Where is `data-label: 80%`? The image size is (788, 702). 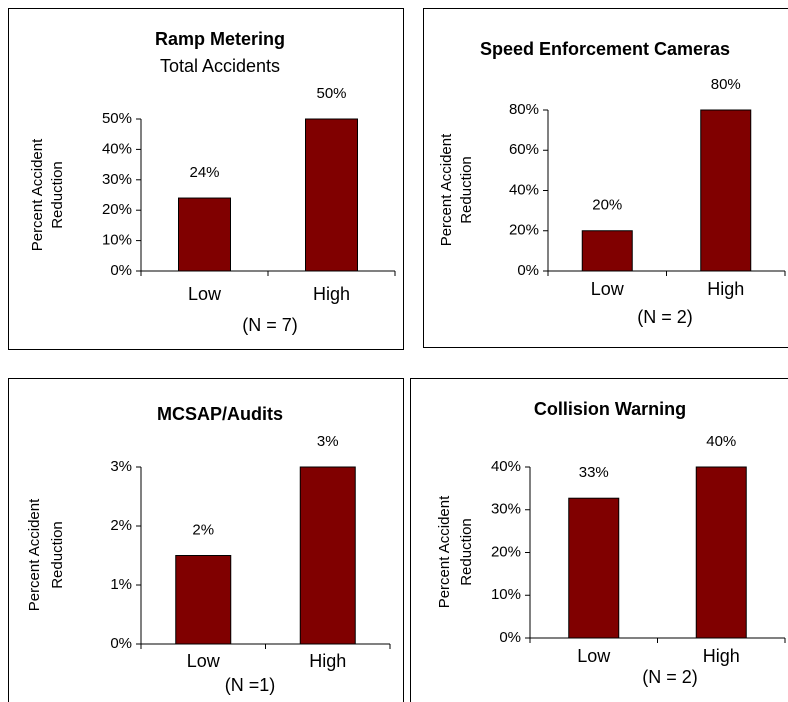 data-label: 80% is located at coordinates (726, 84).